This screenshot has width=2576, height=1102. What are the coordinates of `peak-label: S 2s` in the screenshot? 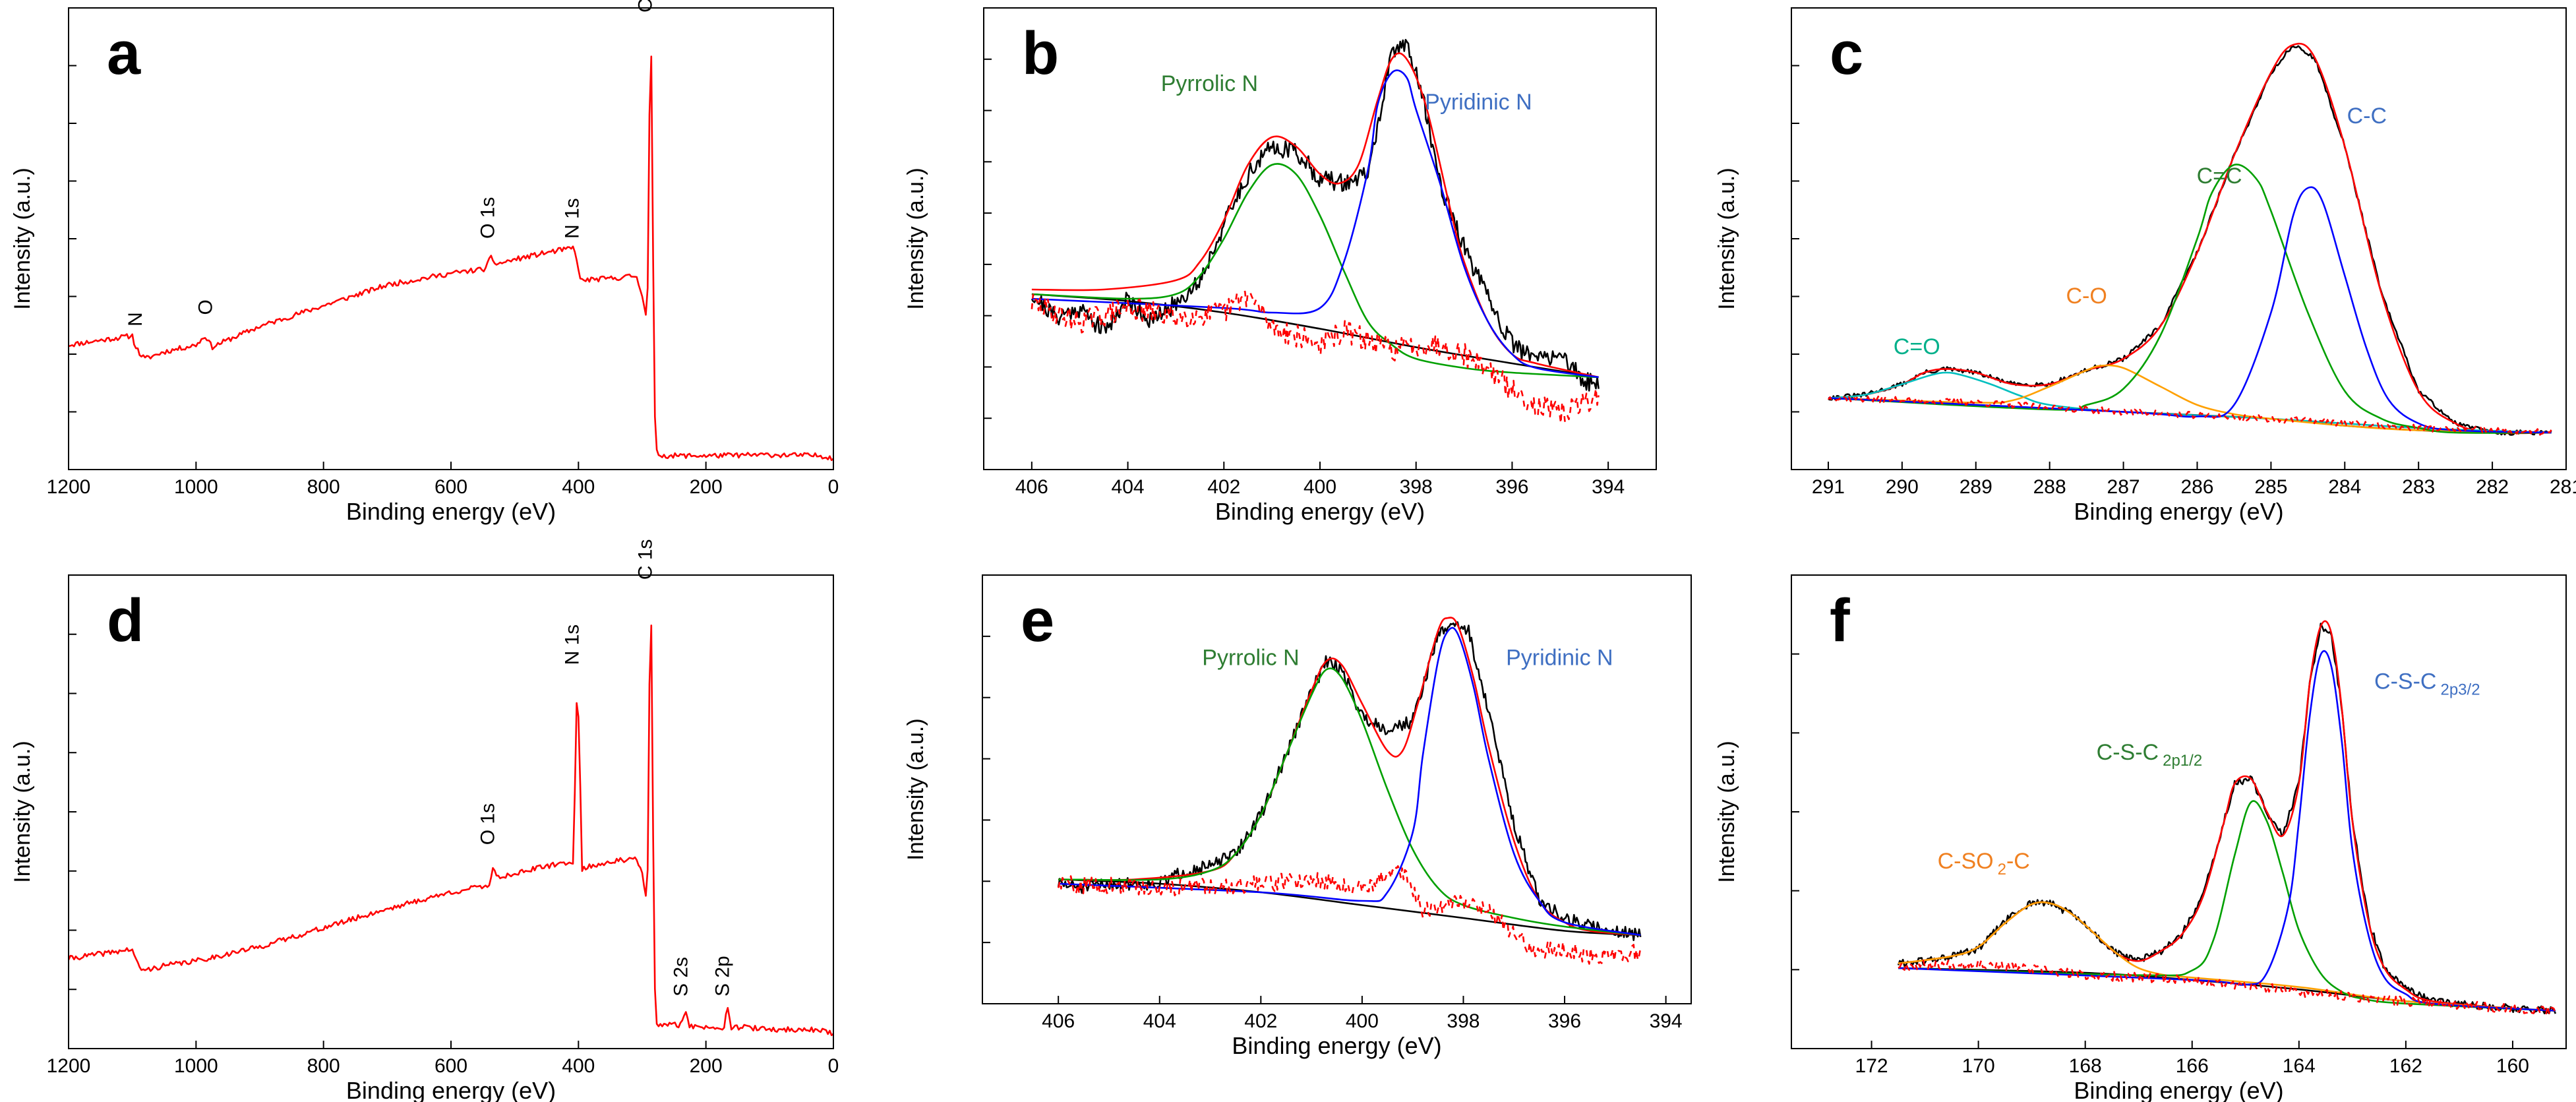 It's located at (682, 976).